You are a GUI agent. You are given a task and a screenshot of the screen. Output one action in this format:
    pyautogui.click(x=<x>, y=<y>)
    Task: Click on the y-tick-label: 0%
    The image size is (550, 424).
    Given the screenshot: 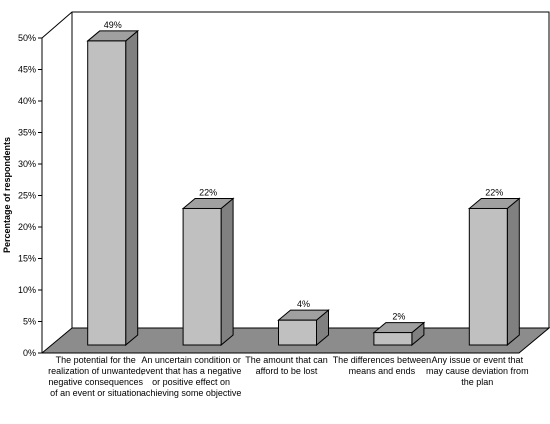 What is the action you would take?
    pyautogui.click(x=29, y=353)
    